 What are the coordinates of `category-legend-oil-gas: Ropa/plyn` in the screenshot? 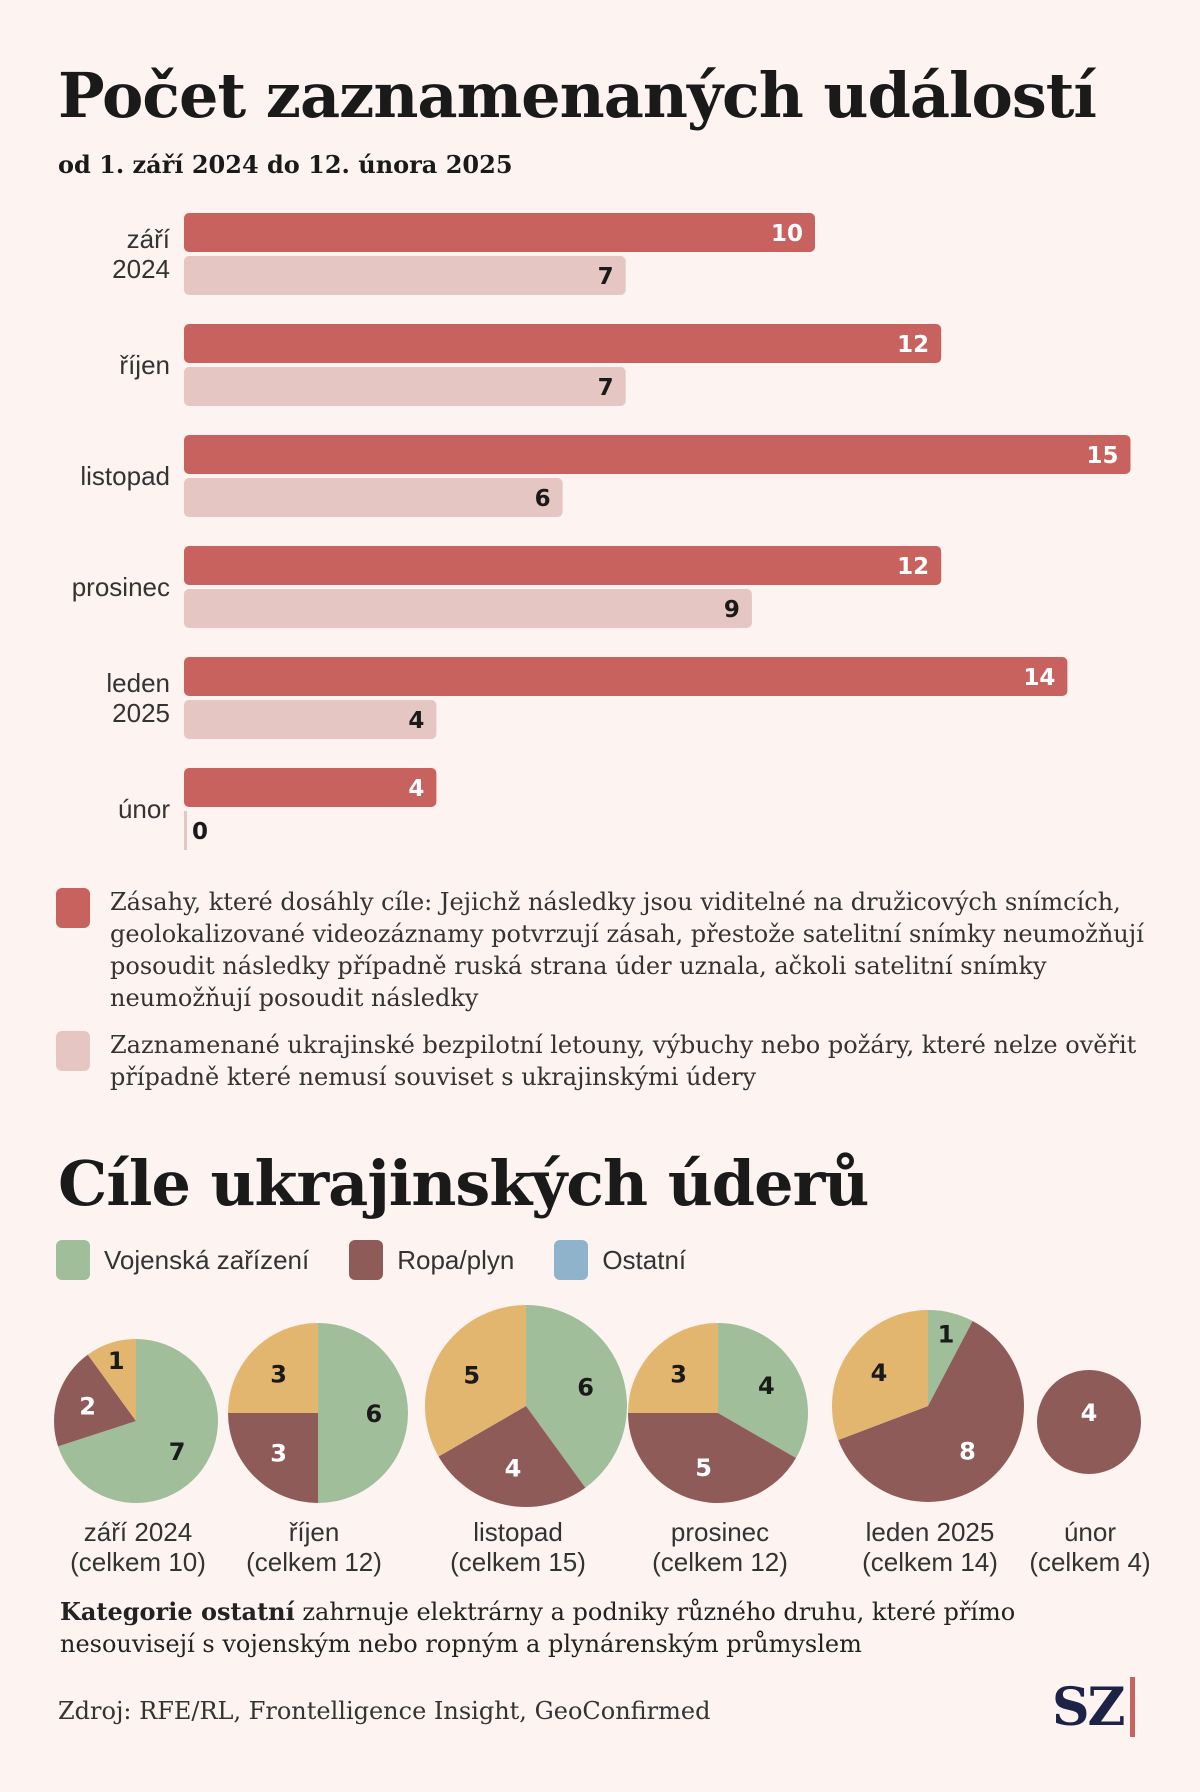 It's located at (431, 1260).